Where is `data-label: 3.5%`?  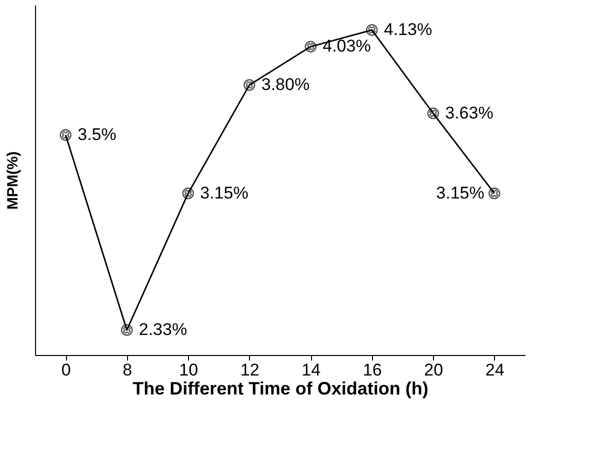
data-label: 3.5% is located at coordinates (97, 134).